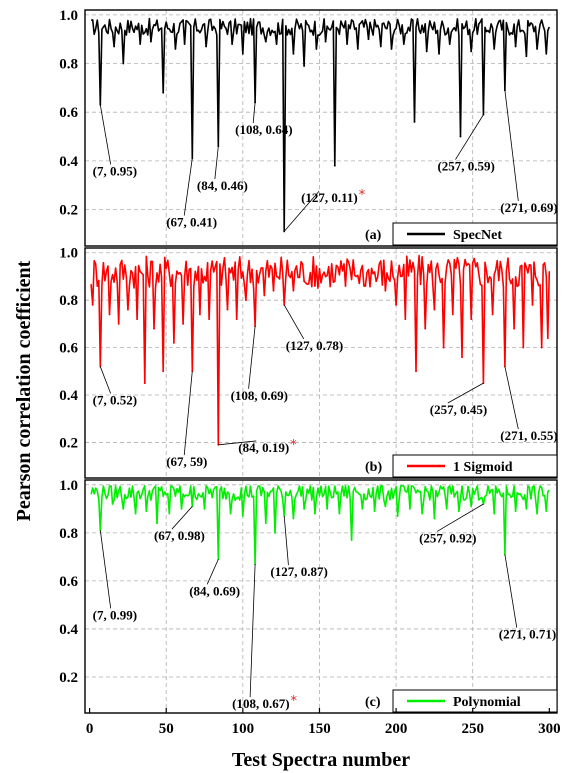 The width and height of the screenshot is (571, 773). What do you see at coordinates (243, 729) in the screenshot?
I see `x-tick-label: 100` at bounding box center [243, 729].